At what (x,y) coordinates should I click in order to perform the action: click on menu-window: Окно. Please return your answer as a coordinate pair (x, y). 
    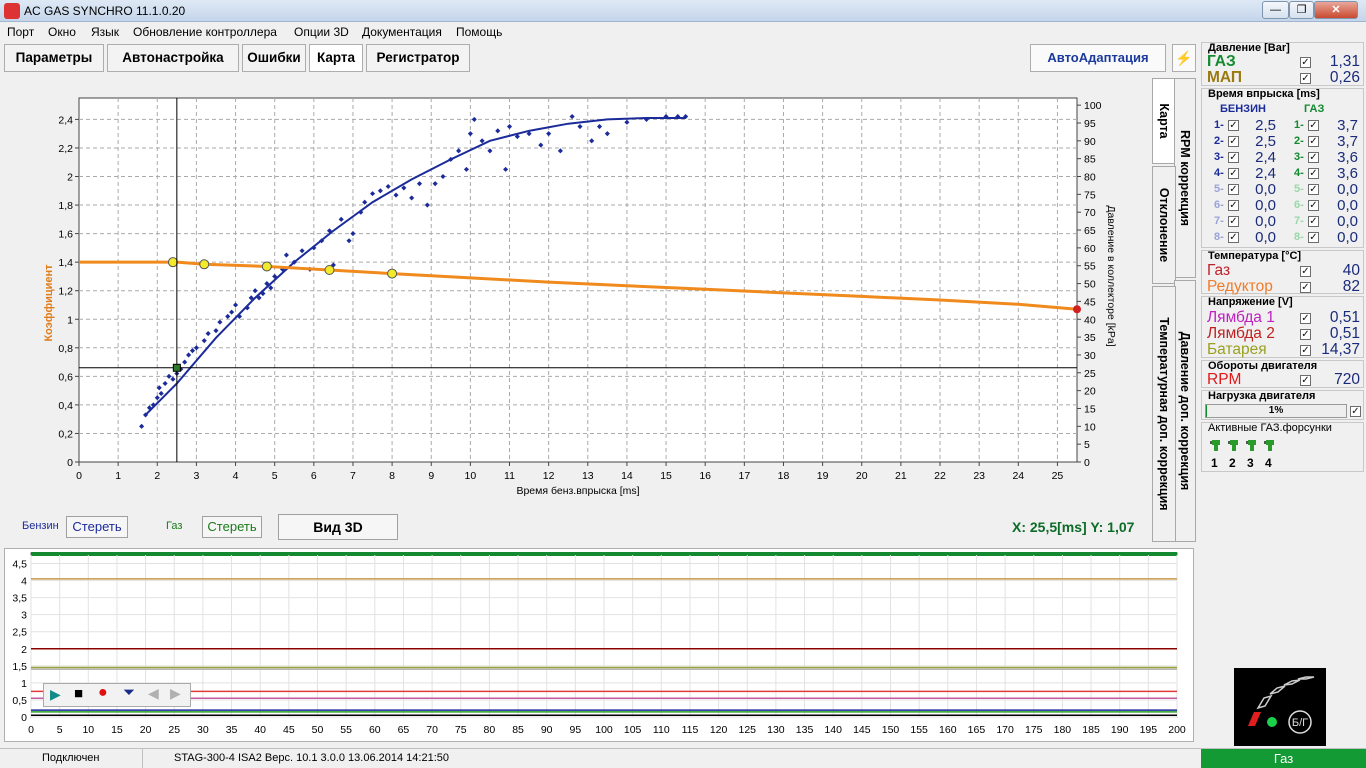
    Looking at the image, I should click on (62, 32).